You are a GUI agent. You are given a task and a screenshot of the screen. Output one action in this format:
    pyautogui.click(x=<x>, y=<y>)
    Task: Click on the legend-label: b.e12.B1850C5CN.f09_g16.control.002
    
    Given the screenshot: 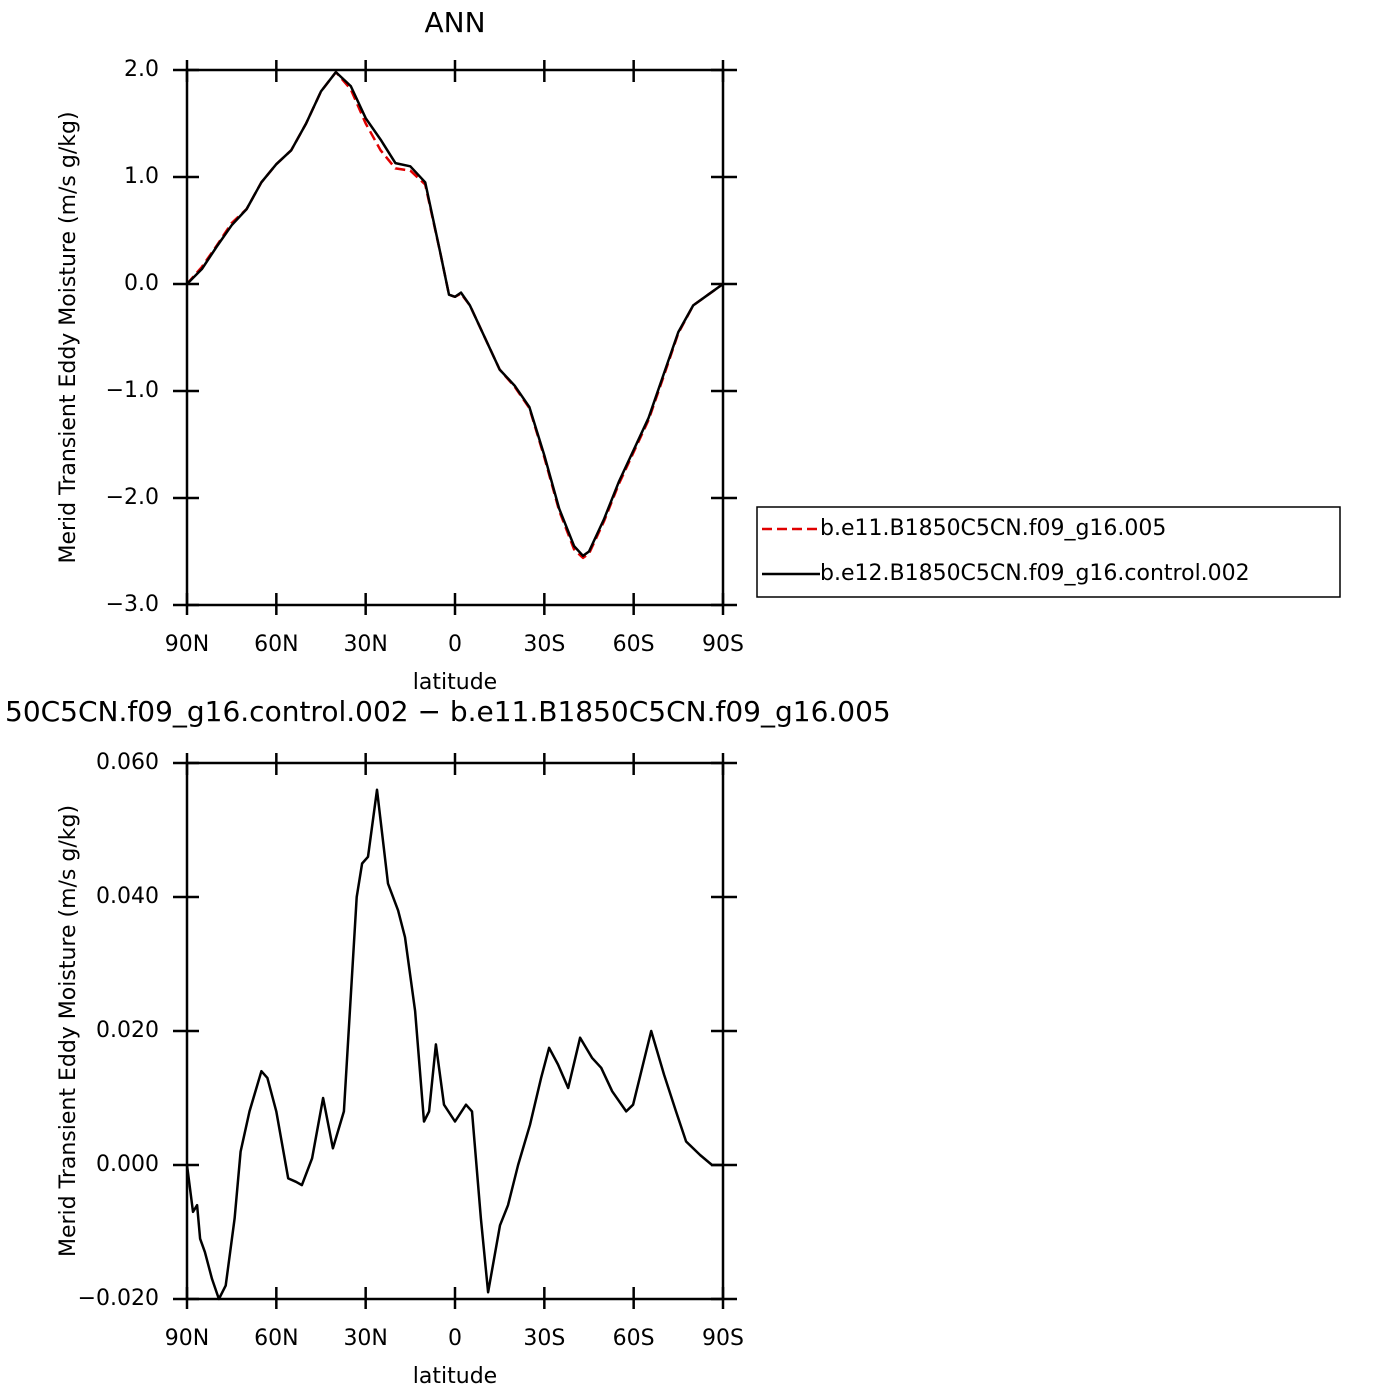 What is the action you would take?
    pyautogui.click(x=1035, y=573)
    